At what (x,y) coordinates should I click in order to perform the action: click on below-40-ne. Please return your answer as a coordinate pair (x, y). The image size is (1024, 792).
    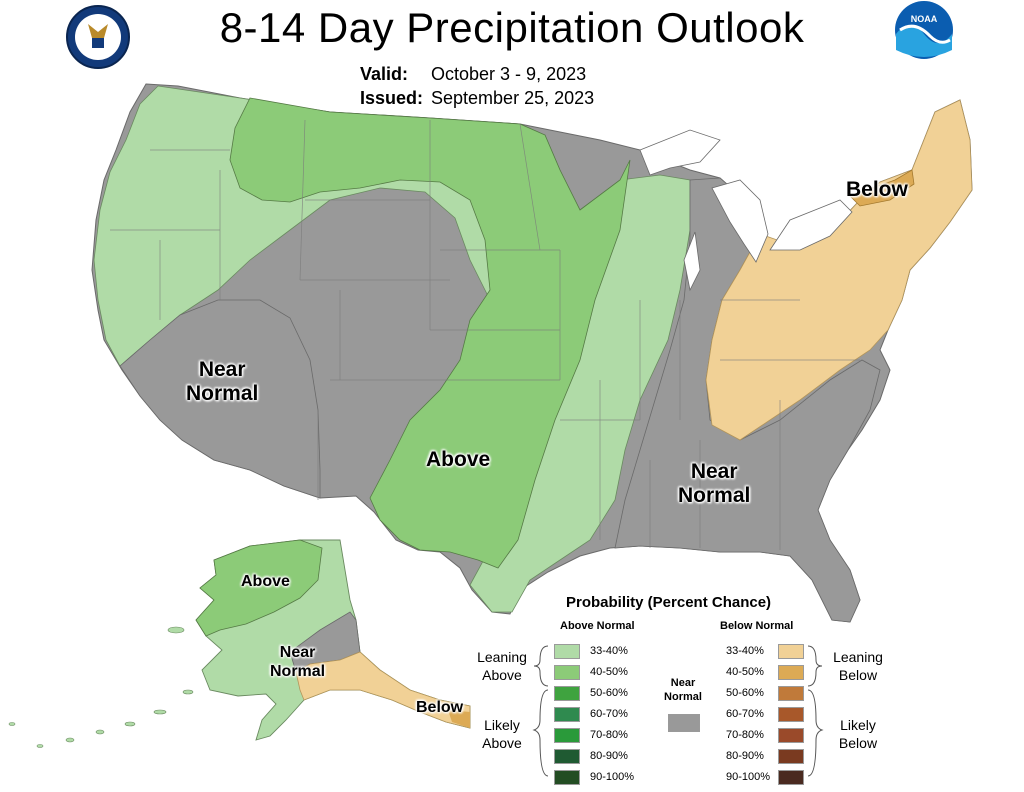
    Looking at the image, I should click on (882, 188).